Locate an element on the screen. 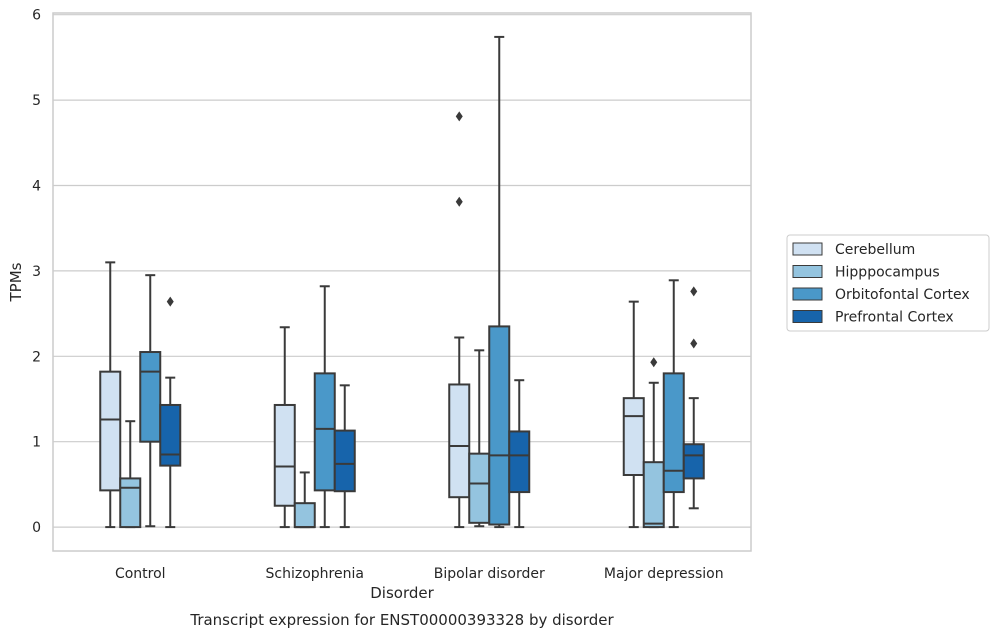 The width and height of the screenshot is (999, 638). y-tick-label: 1 is located at coordinates (36, 443).